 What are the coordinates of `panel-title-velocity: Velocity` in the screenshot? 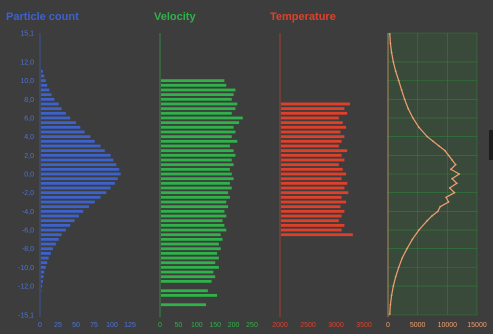 It's located at (175, 17).